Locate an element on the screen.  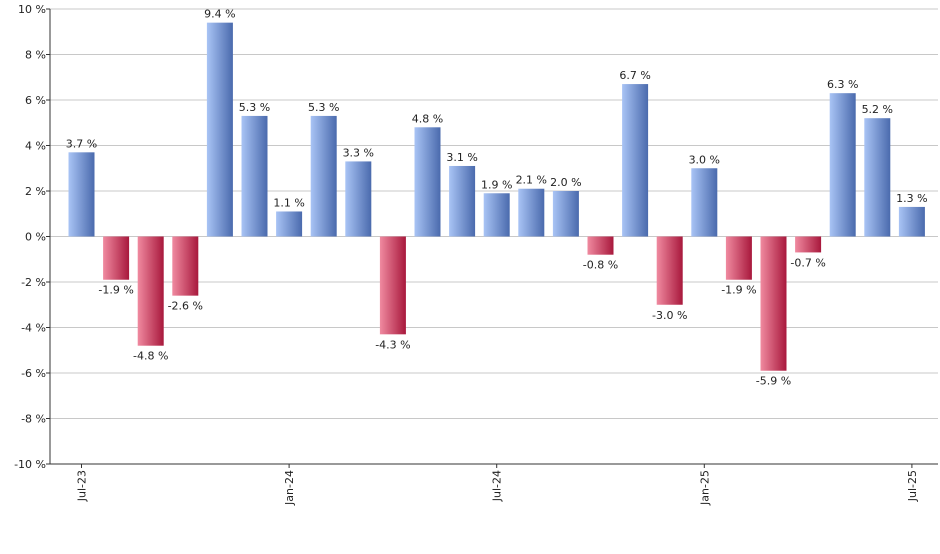
value-label-Sep-23: -4.8 % is located at coordinates (150, 356).